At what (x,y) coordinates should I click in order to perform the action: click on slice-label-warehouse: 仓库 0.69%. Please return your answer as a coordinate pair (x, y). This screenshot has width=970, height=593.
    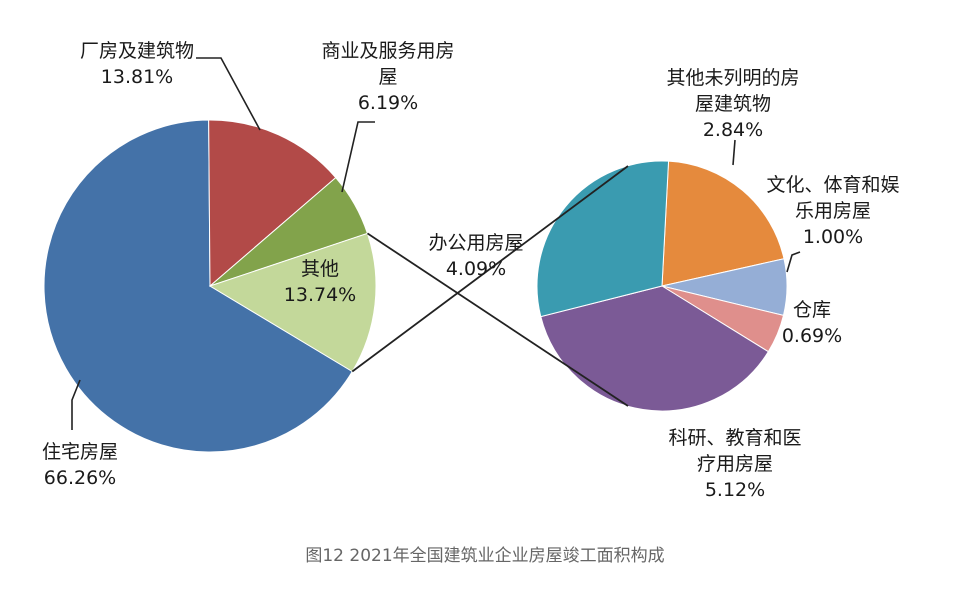
    Looking at the image, I should click on (812, 323).